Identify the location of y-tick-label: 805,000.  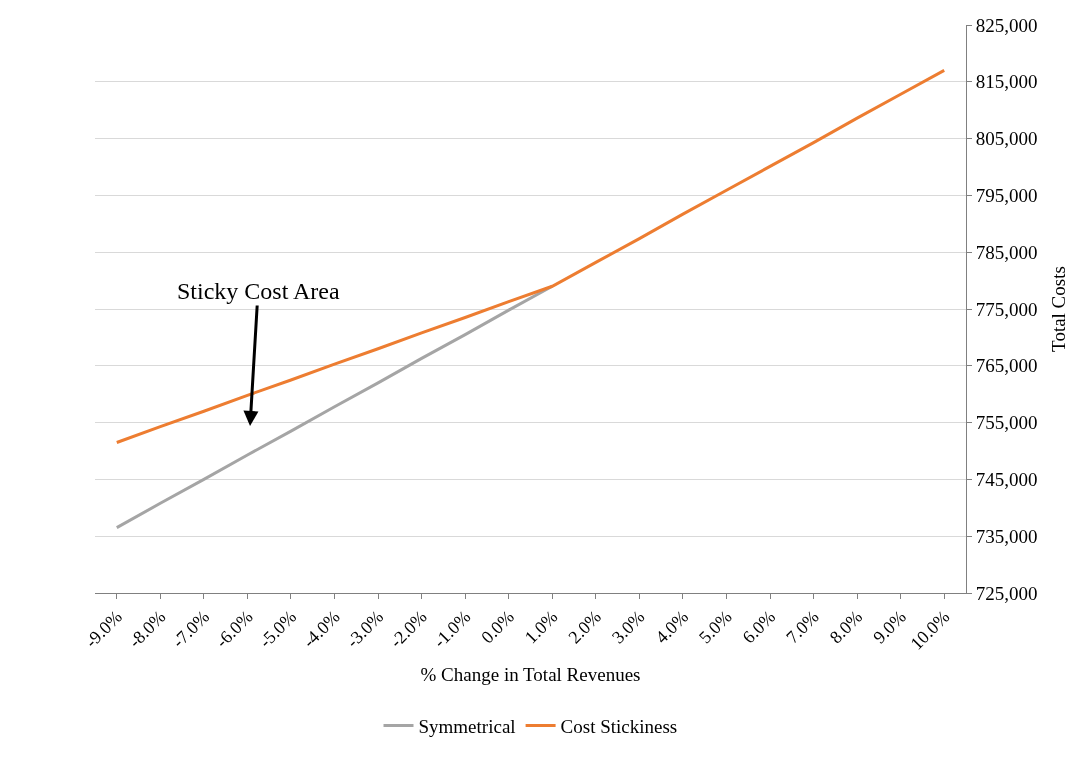
(1006, 139).